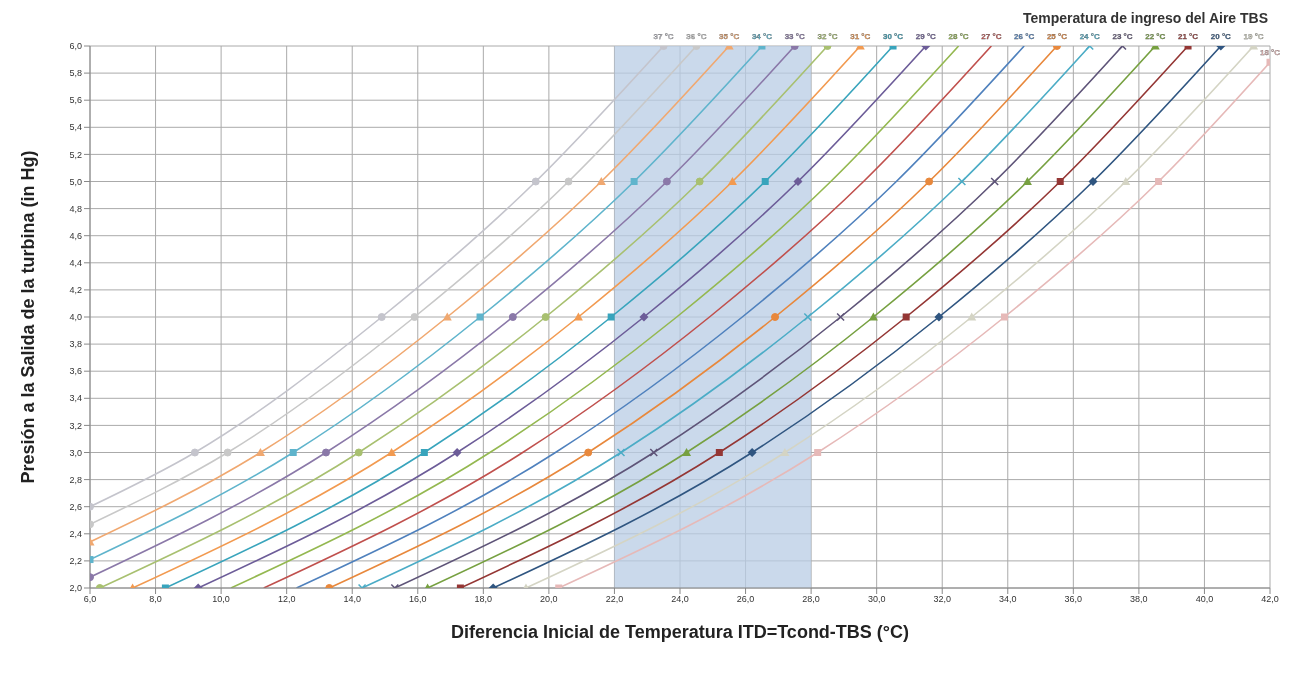 Image resolution: width=1308 pixels, height=677 pixels. I want to click on x-tick-label: 22,0, so click(614, 599).